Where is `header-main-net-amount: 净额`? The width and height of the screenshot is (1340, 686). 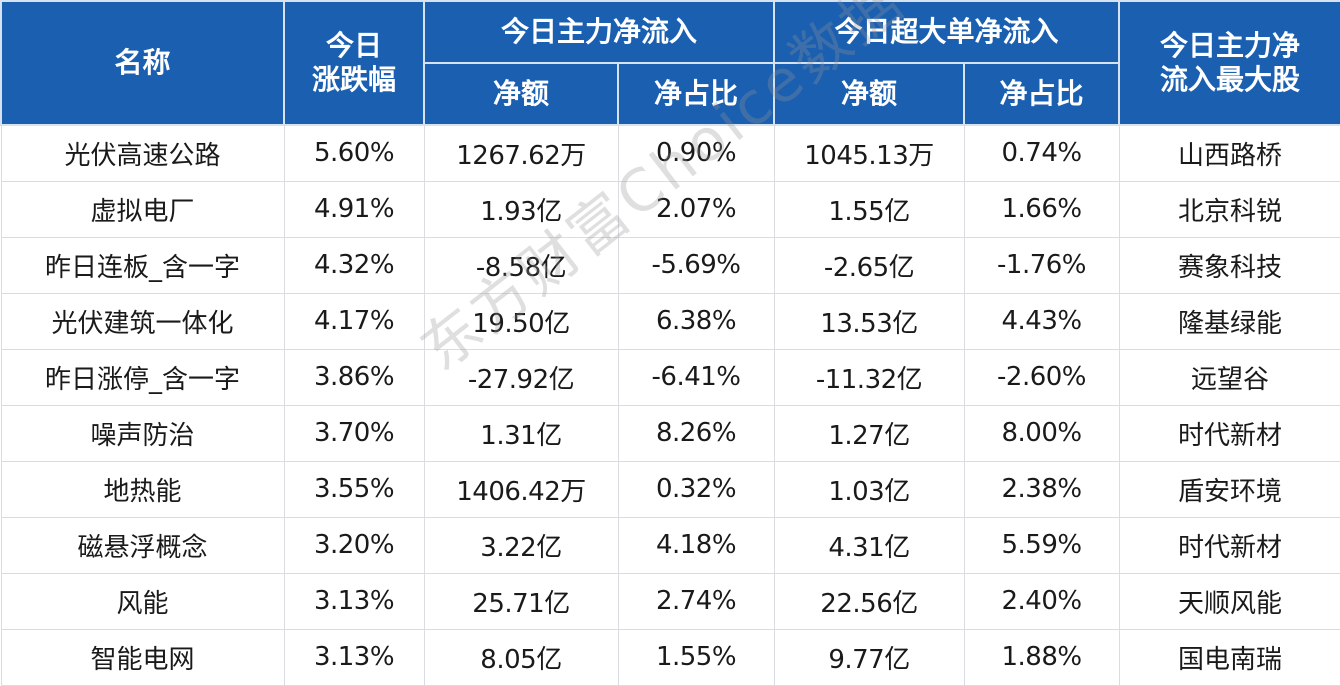
header-main-net-amount: 净额 is located at coordinates (521, 94).